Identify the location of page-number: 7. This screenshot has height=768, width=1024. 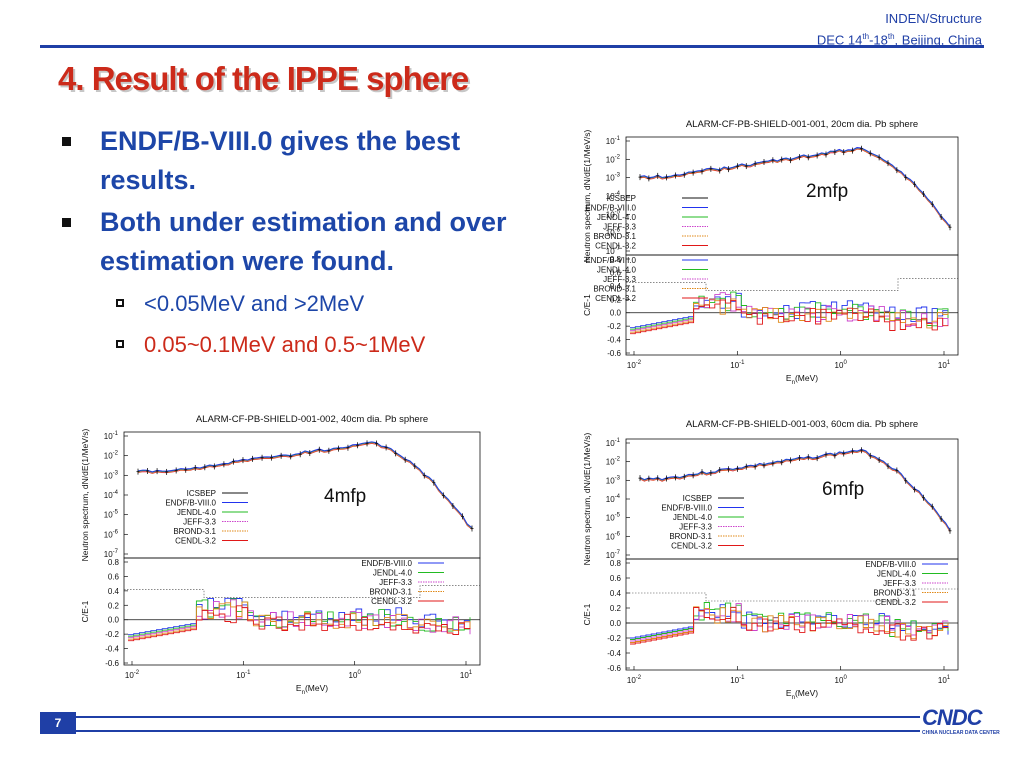
(58, 723).